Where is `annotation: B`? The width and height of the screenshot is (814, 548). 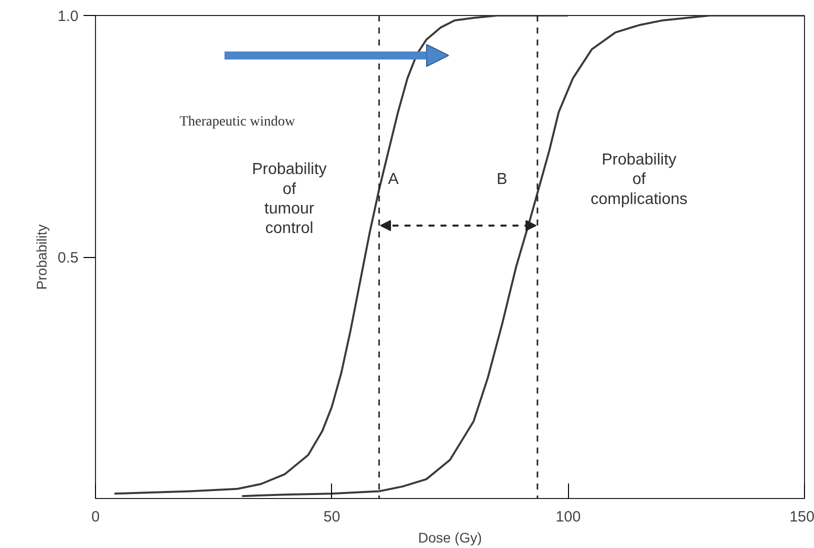
annotation: B is located at coordinates (502, 179).